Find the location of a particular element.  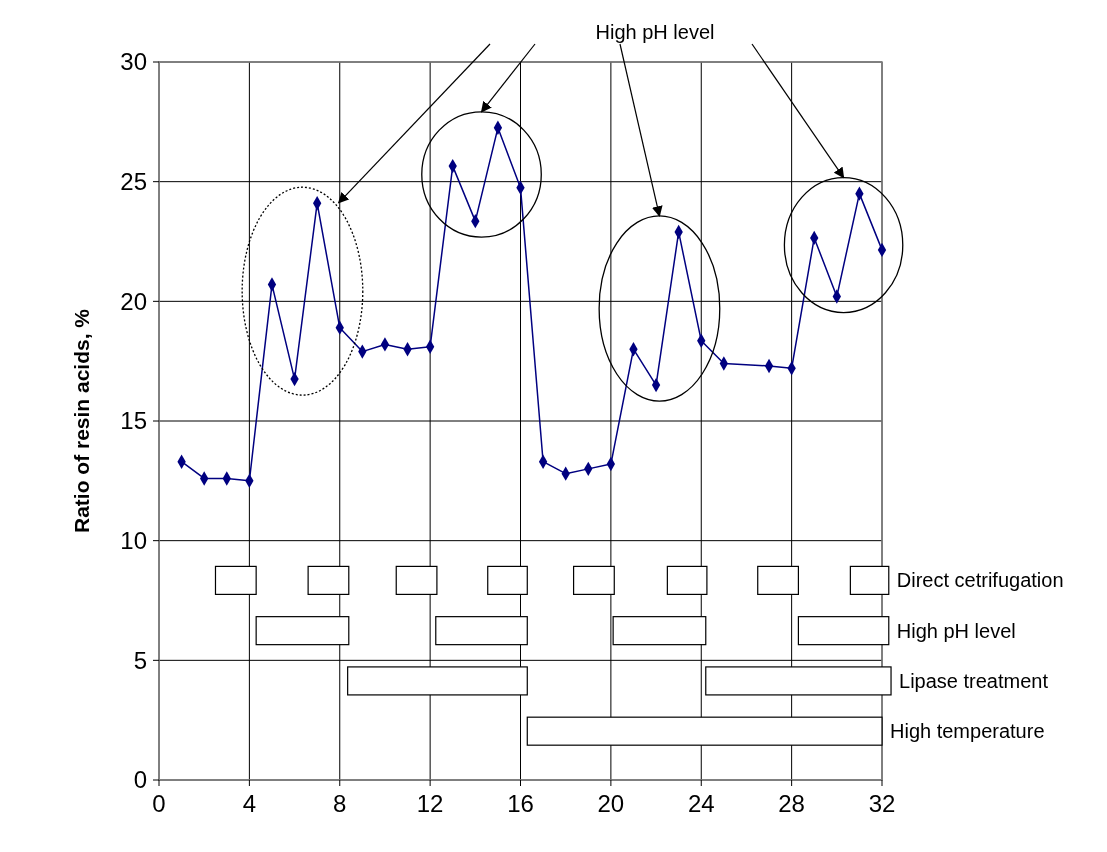

x-tick-label: 0 is located at coordinates (159, 803).